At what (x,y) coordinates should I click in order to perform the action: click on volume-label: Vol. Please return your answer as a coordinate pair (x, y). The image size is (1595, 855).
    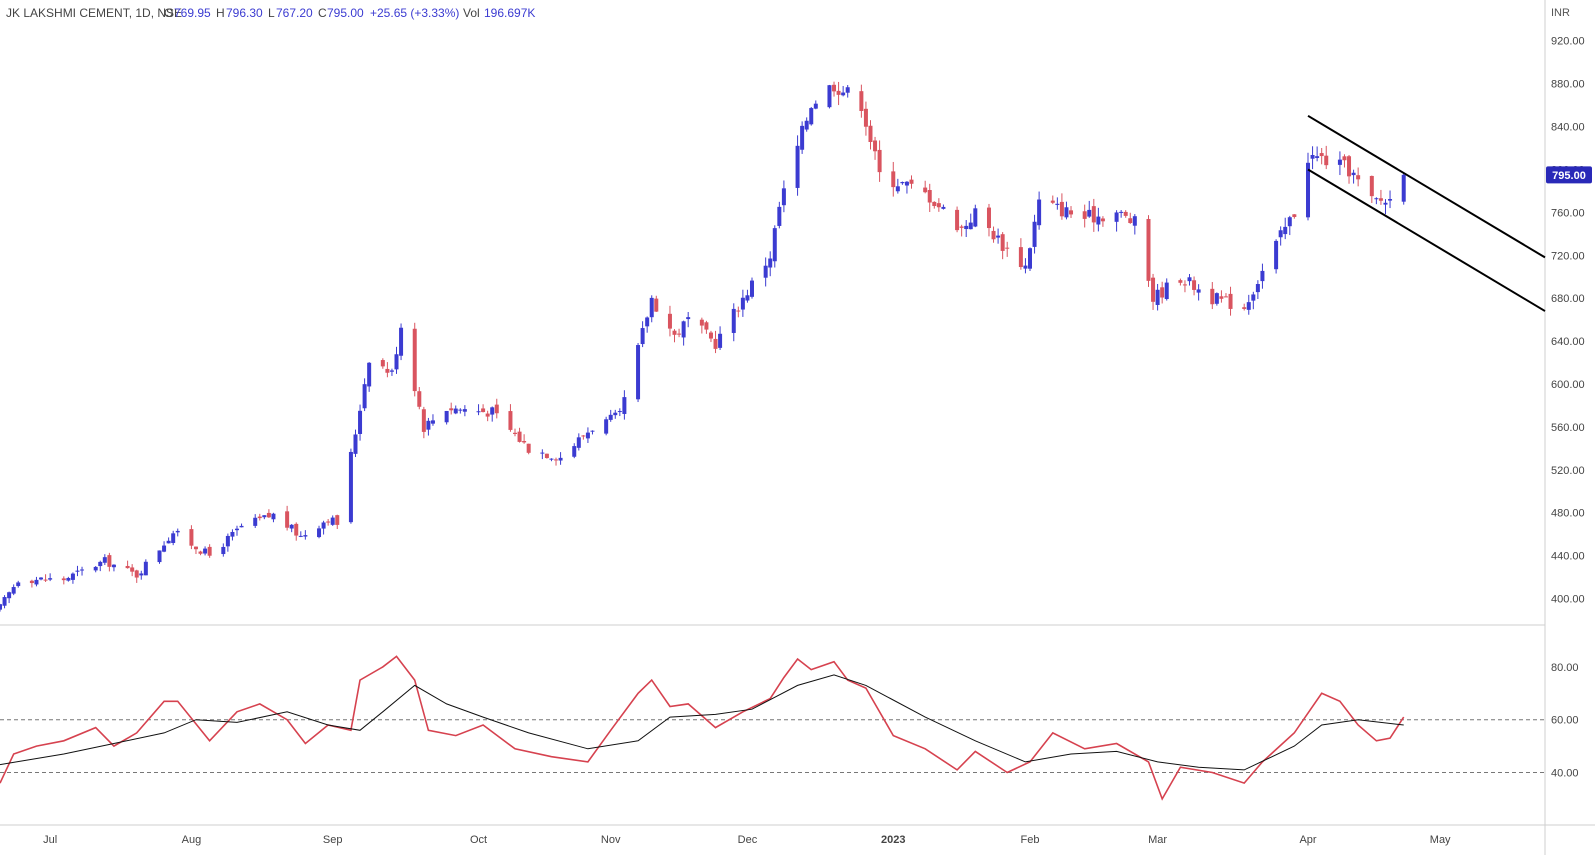
    Looking at the image, I should click on (471, 13).